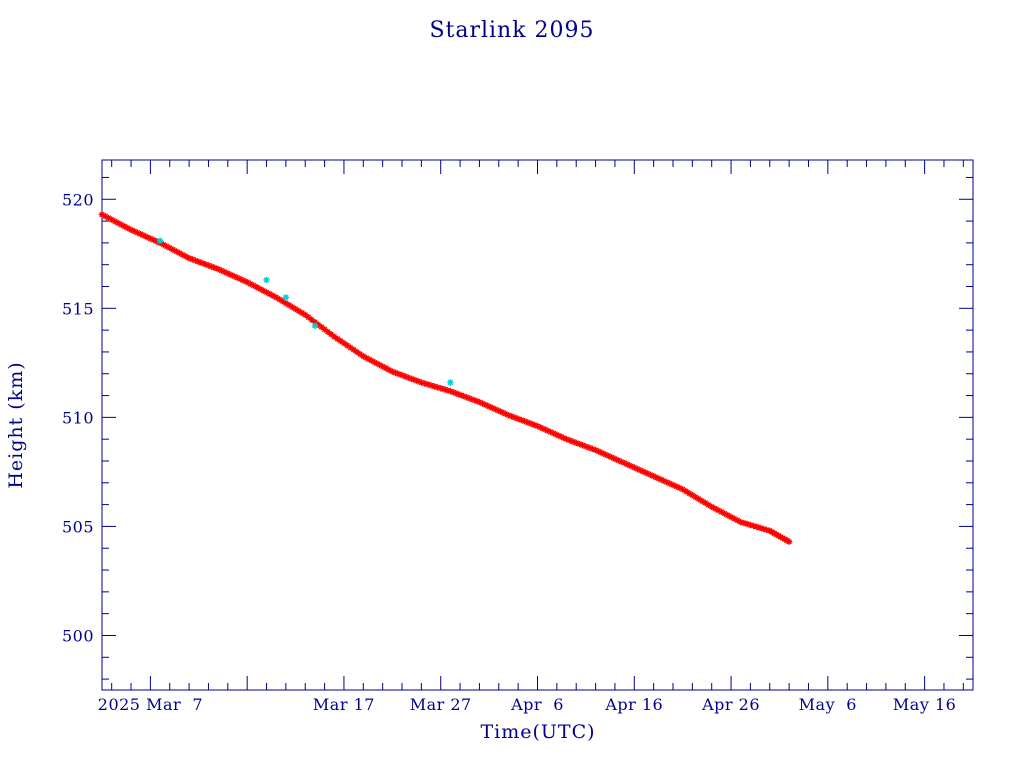  Describe the element at coordinates (730, 704) in the screenshot. I see `x-tick-label: Apr 26` at that location.